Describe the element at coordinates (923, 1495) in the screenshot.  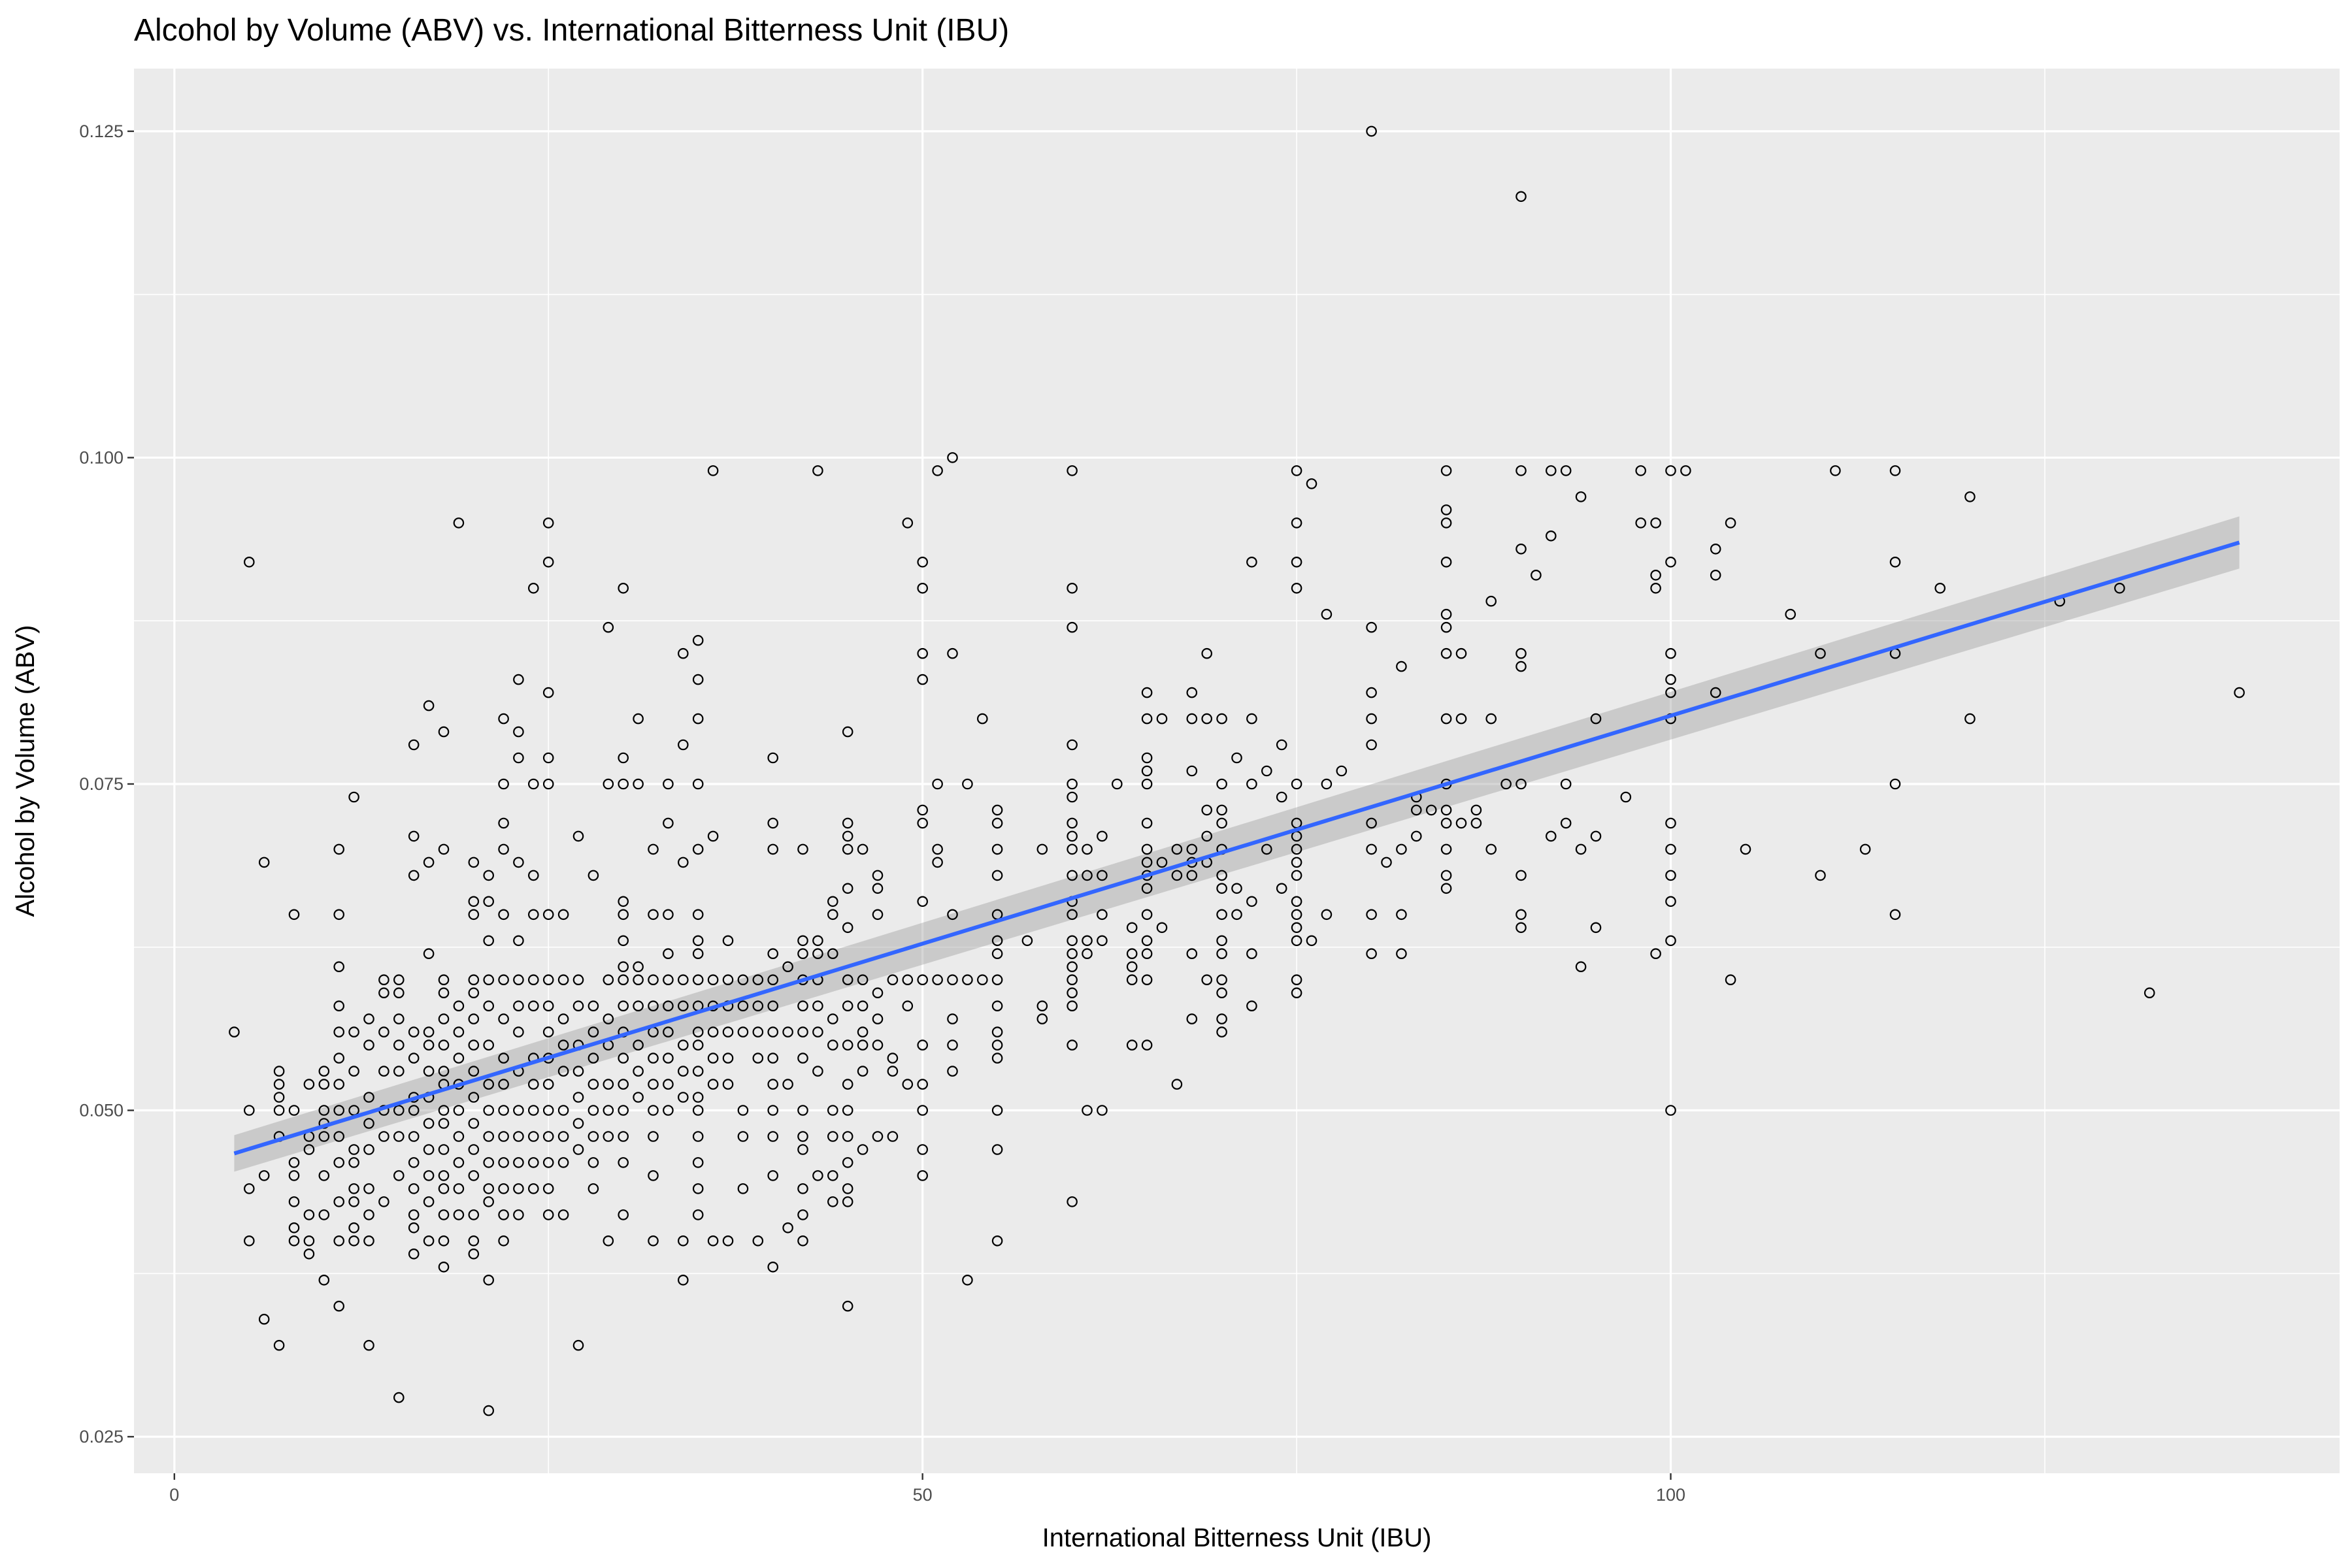
I see `x-tick-label: 50` at that location.